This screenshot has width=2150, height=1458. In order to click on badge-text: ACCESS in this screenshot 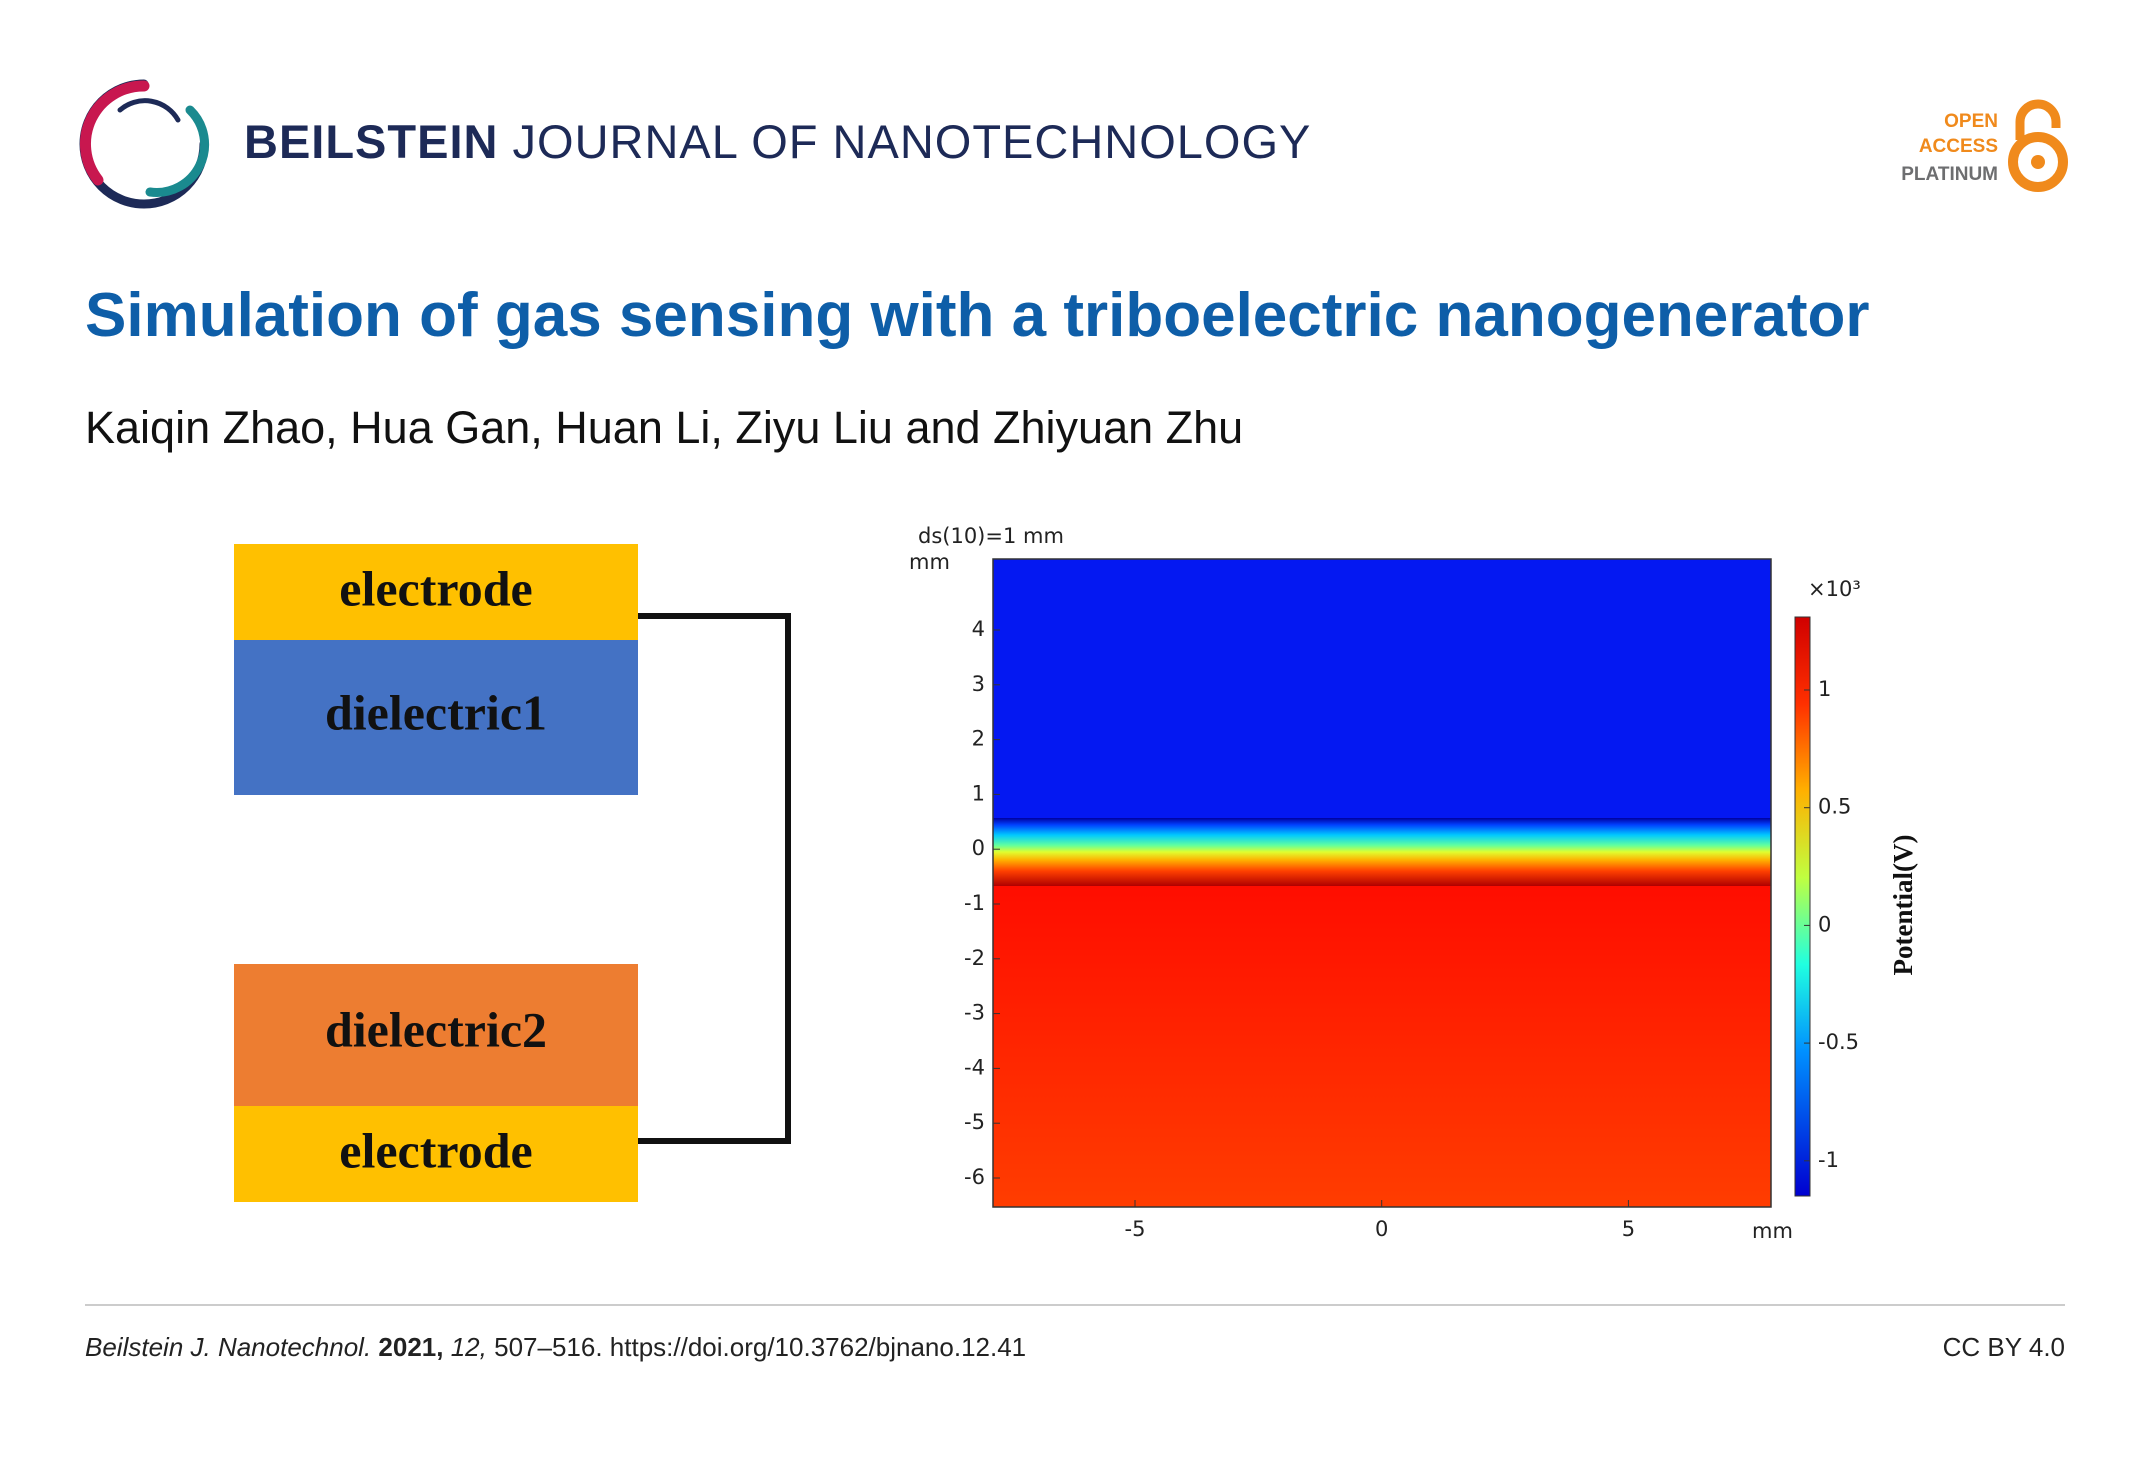, I will do `click(1958, 146)`.